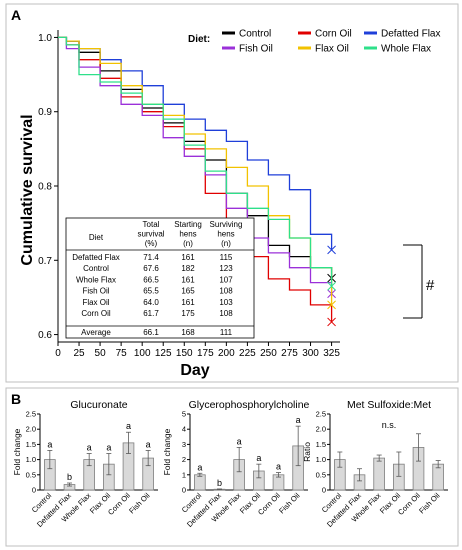 Image resolution: width=462 pixels, height=550 pixels. Describe the element at coordinates (96, 268) in the screenshot. I see `table-cell: Control` at that location.